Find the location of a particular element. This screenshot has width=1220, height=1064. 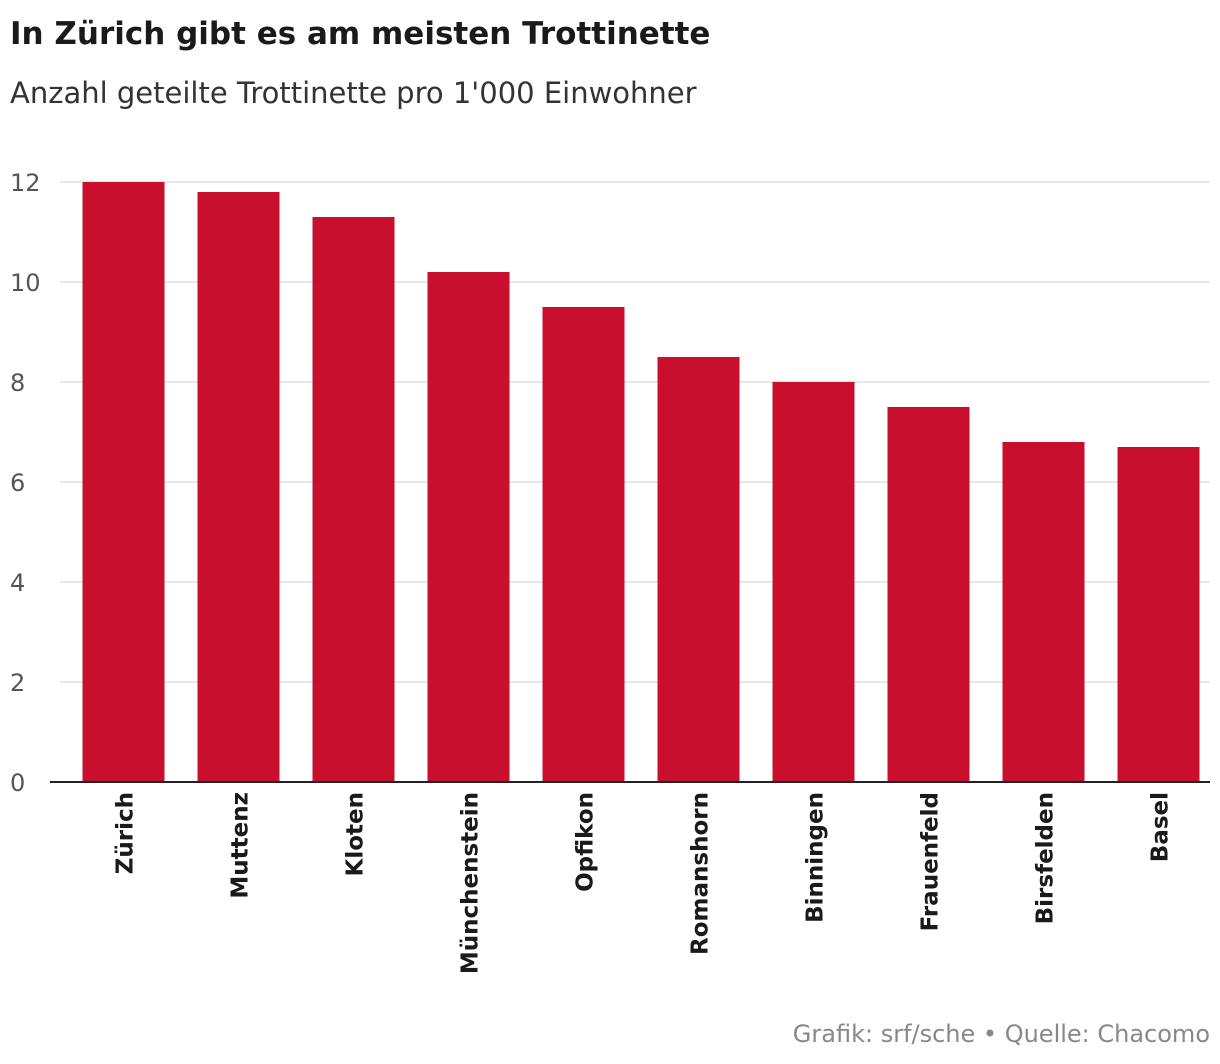

x-tick-label: Muttenz is located at coordinates (241, 845).